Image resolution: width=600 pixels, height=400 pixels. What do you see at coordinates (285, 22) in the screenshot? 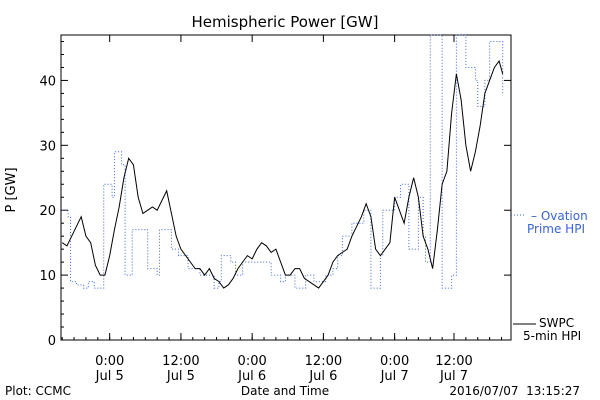
I see `chart-title: Hemispheric Power [GW]` at bounding box center [285, 22].